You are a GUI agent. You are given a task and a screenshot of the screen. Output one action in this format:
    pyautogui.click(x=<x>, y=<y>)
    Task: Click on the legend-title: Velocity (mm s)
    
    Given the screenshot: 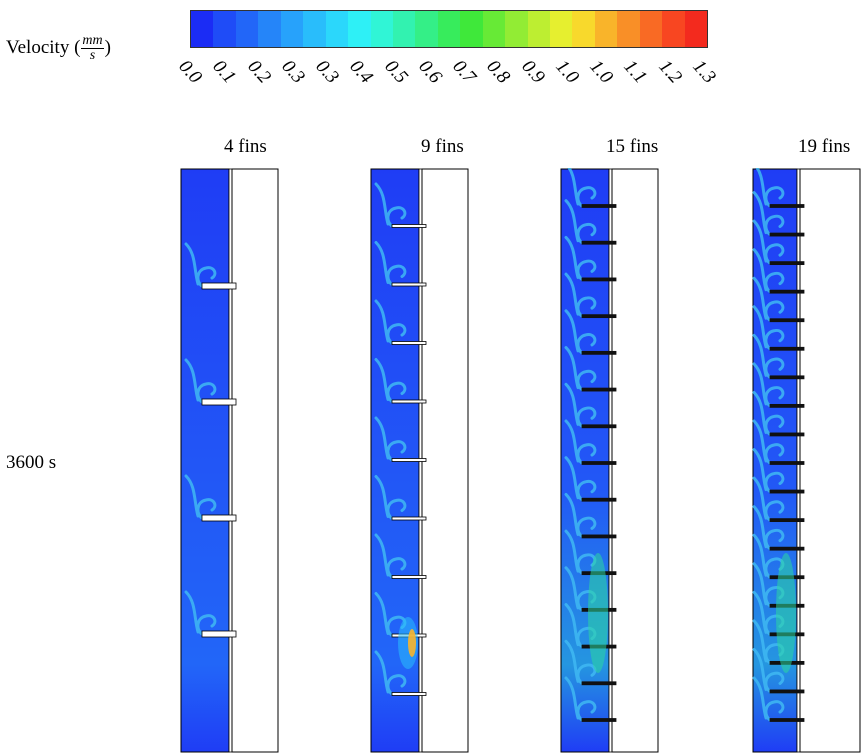 What is the action you would take?
    pyautogui.click(x=58, y=48)
    